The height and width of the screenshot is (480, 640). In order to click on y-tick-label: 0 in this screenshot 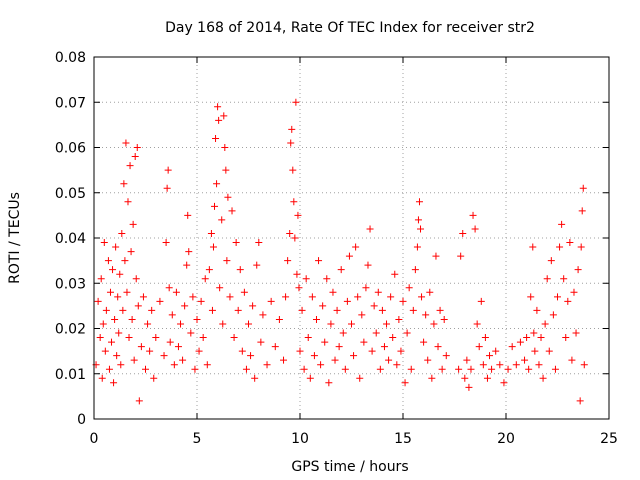, I will do `click(81, 420)`.